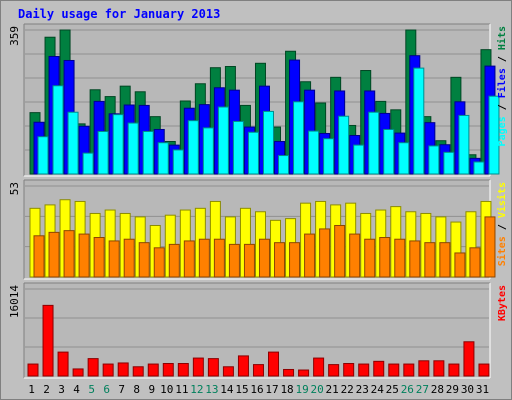 The height and width of the screenshot is (400, 512). I want to click on x-tick-label: 22, so click(347, 389).